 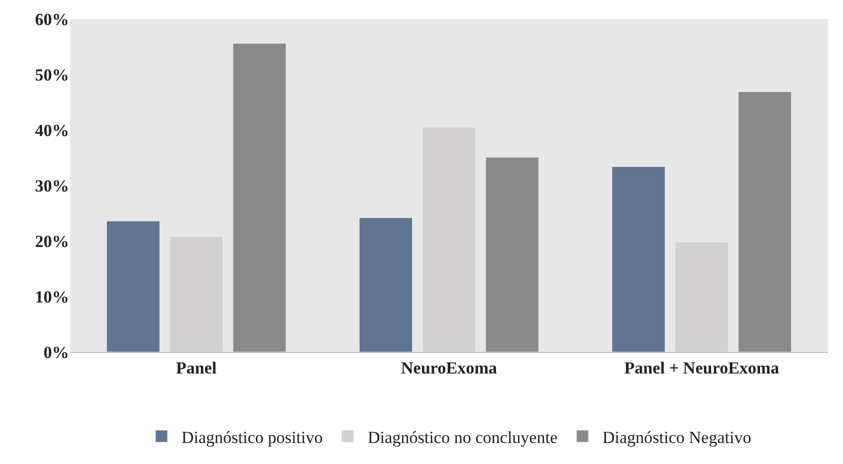 I want to click on legend-label: Diagnóstico no concluyente, so click(x=463, y=437).